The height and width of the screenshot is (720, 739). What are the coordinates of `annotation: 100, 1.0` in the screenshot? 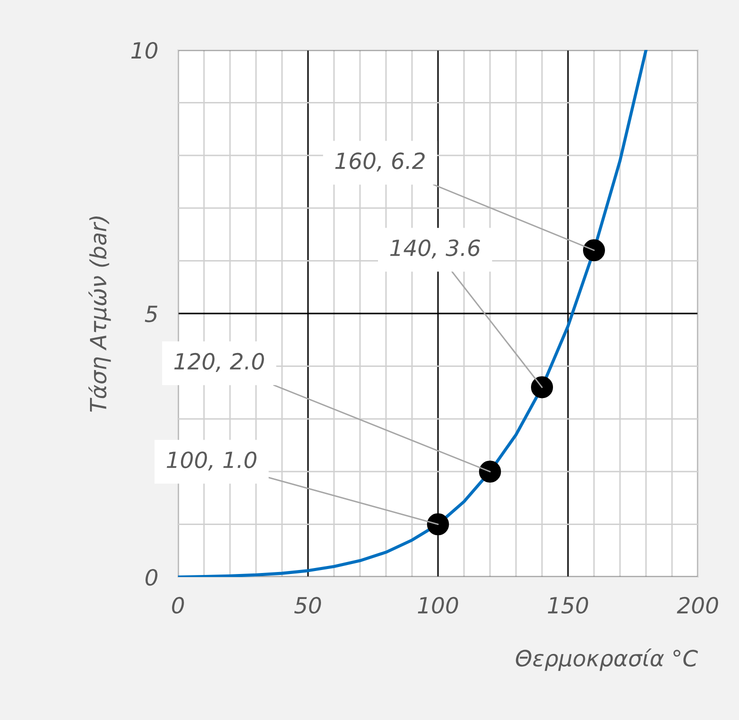 It's located at (211, 461).